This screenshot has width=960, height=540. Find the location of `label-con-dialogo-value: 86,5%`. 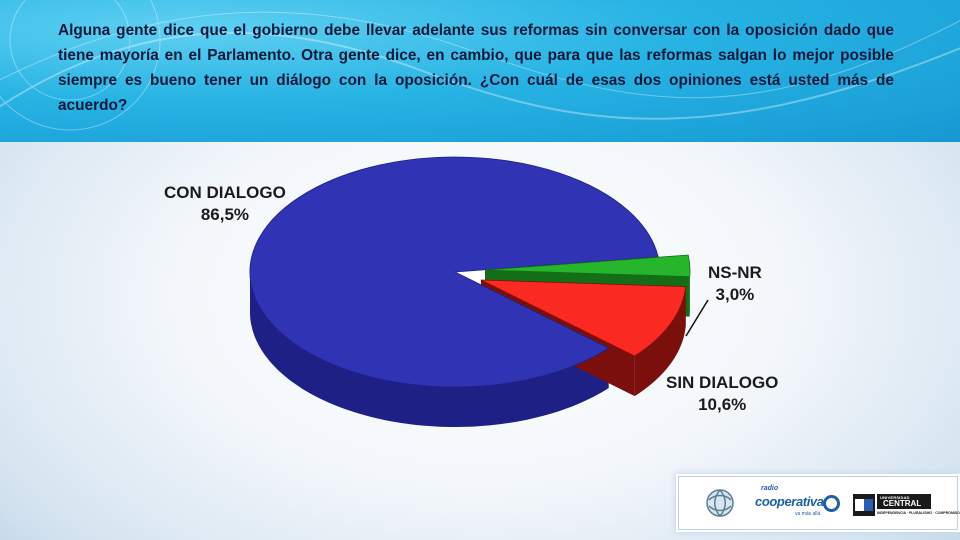

label-con-dialogo-value: 86,5% is located at coordinates (225, 214).